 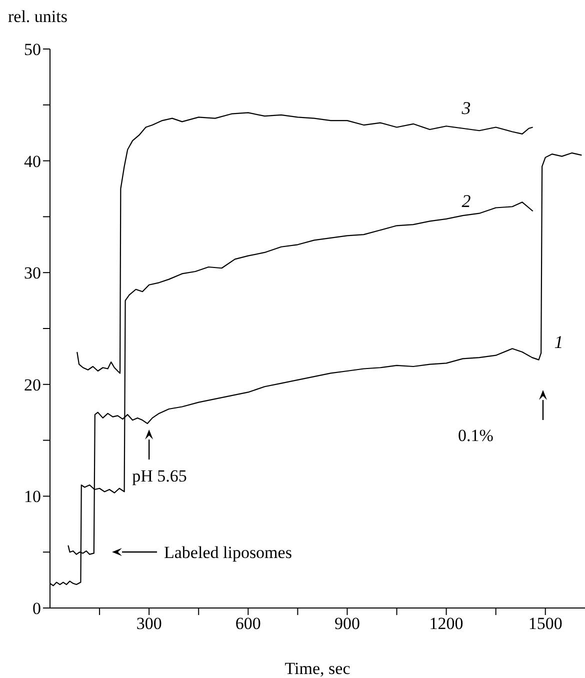 I want to click on y-tick-label: 40, so click(x=32, y=161).